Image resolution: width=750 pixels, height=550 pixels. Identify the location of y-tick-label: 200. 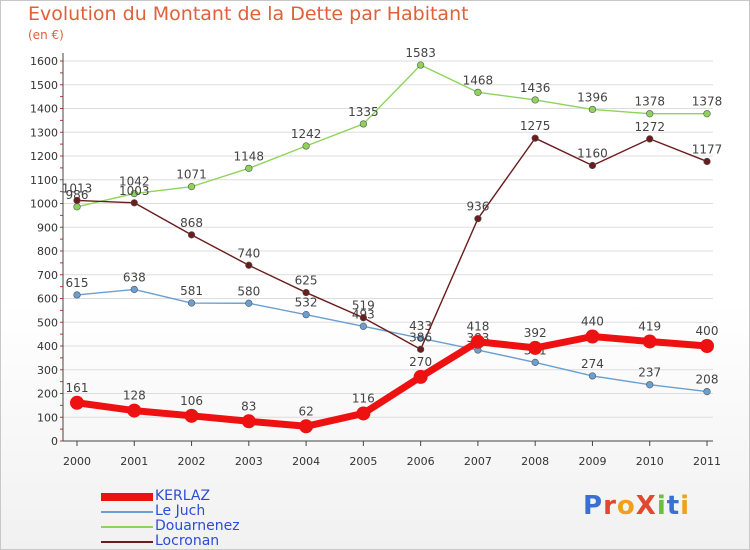
(47, 394).